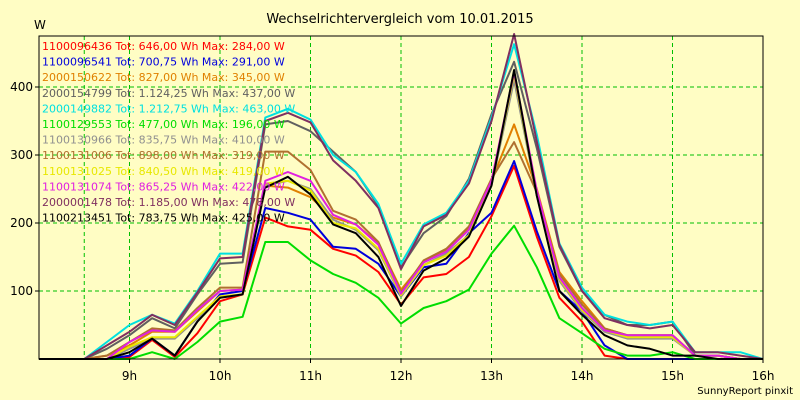 The width and height of the screenshot is (800, 400). I want to click on legend-entry: 1100131074 Tot: 865,25 Wh Max: 422,00 W, so click(163, 186).